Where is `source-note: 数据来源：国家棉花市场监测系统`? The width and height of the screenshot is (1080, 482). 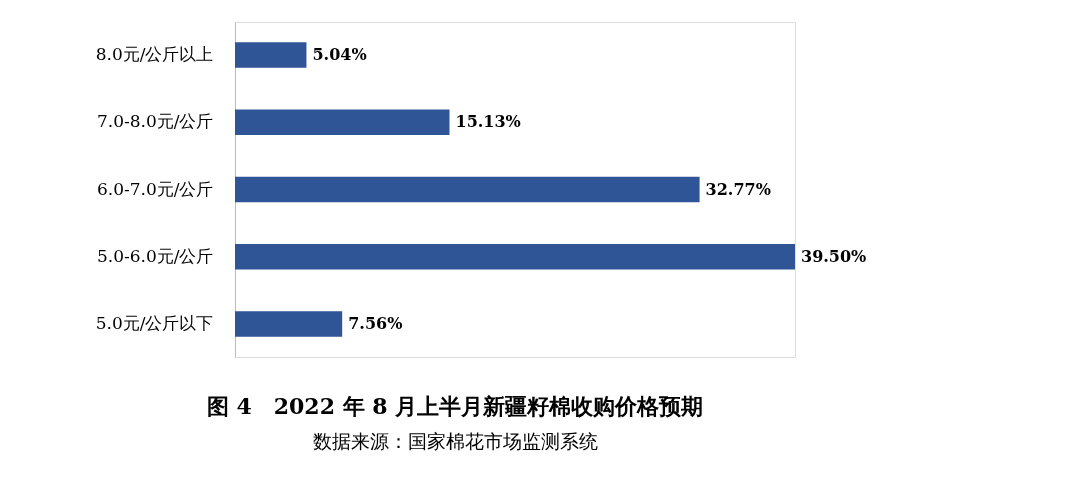
source-note: 数据来源：国家棉花市场监测系统 is located at coordinates (455, 441).